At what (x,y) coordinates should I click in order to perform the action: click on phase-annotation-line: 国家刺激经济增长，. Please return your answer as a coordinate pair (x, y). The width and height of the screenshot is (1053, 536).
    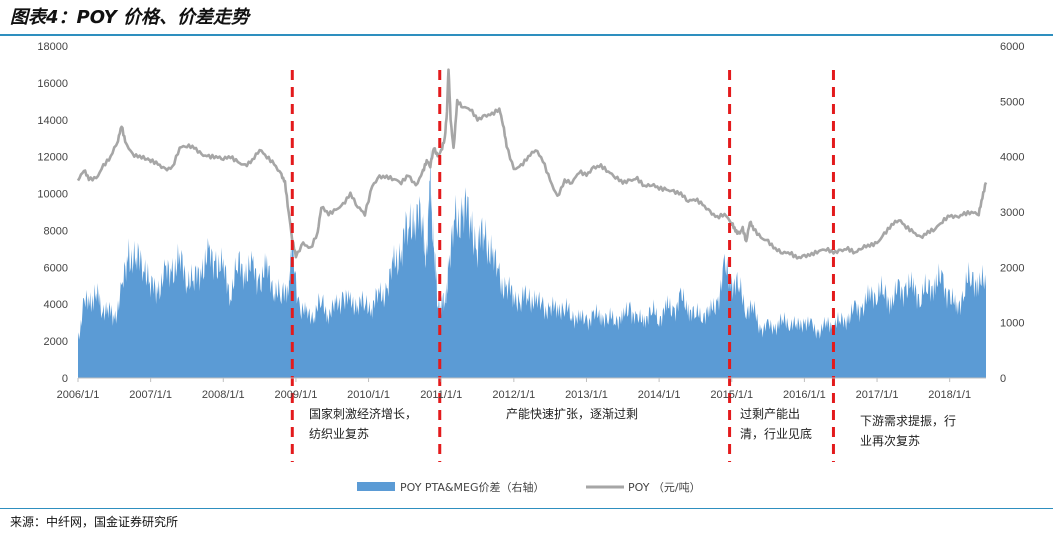
    Looking at the image, I should click on (363, 413).